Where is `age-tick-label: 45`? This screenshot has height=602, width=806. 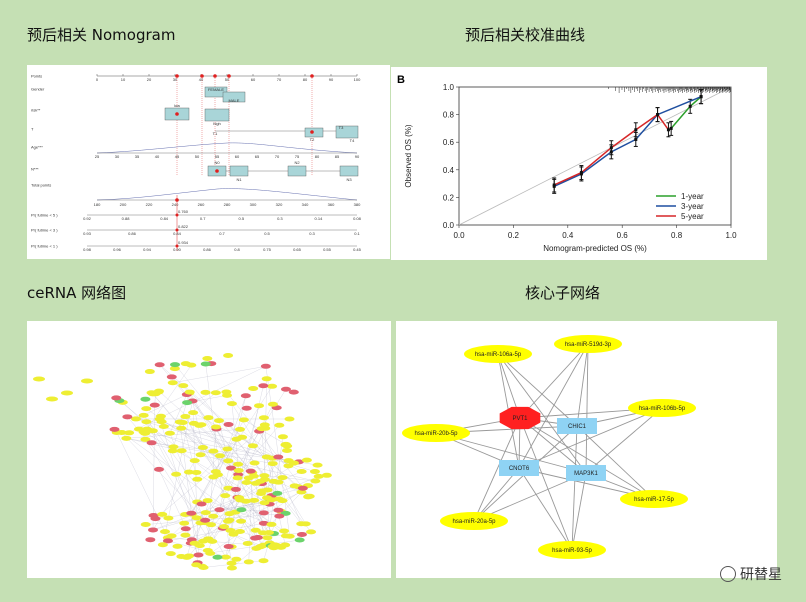 age-tick-label: 45 is located at coordinates (177, 156).